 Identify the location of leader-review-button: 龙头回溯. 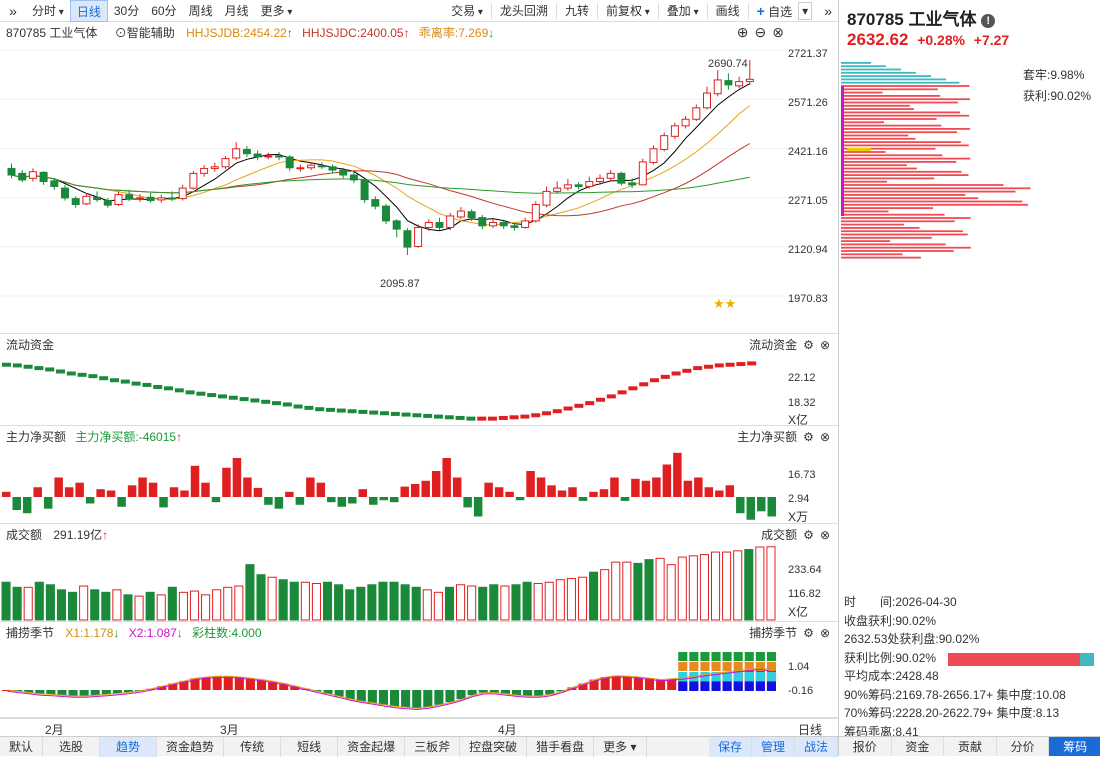
(523, 10).